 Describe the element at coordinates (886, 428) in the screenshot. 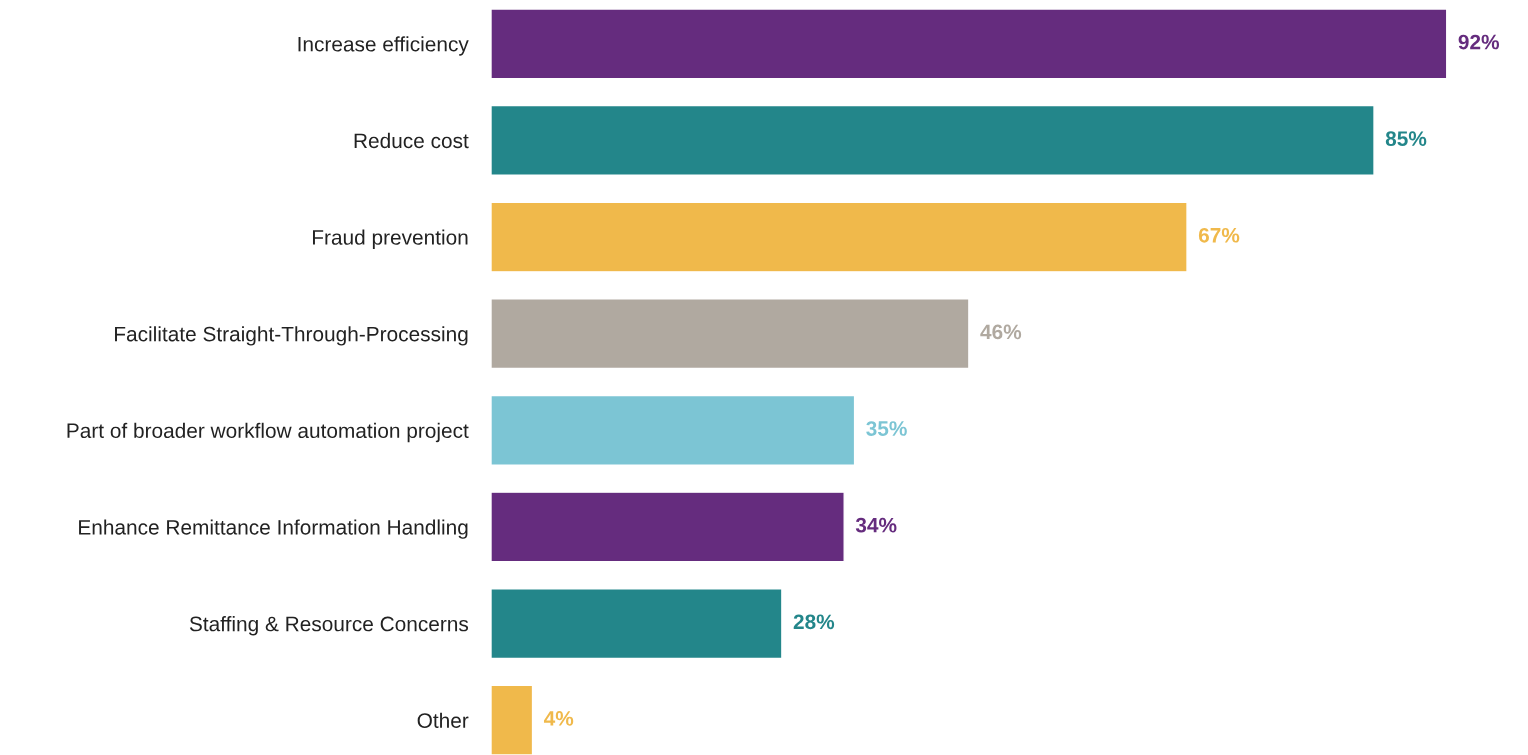

I see `data-label: 35%` at that location.